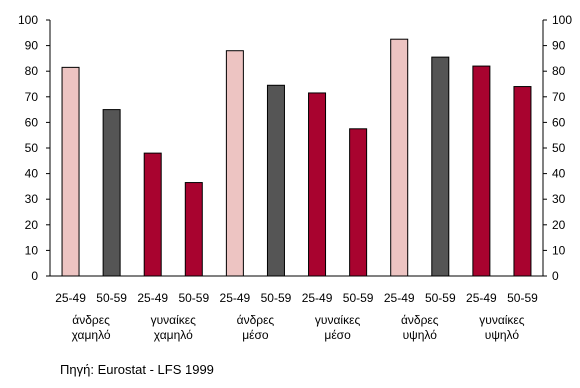 This screenshot has height=388, width=580. Describe the element at coordinates (32, 174) in the screenshot. I see `left-y-tick-label: 40` at that location.